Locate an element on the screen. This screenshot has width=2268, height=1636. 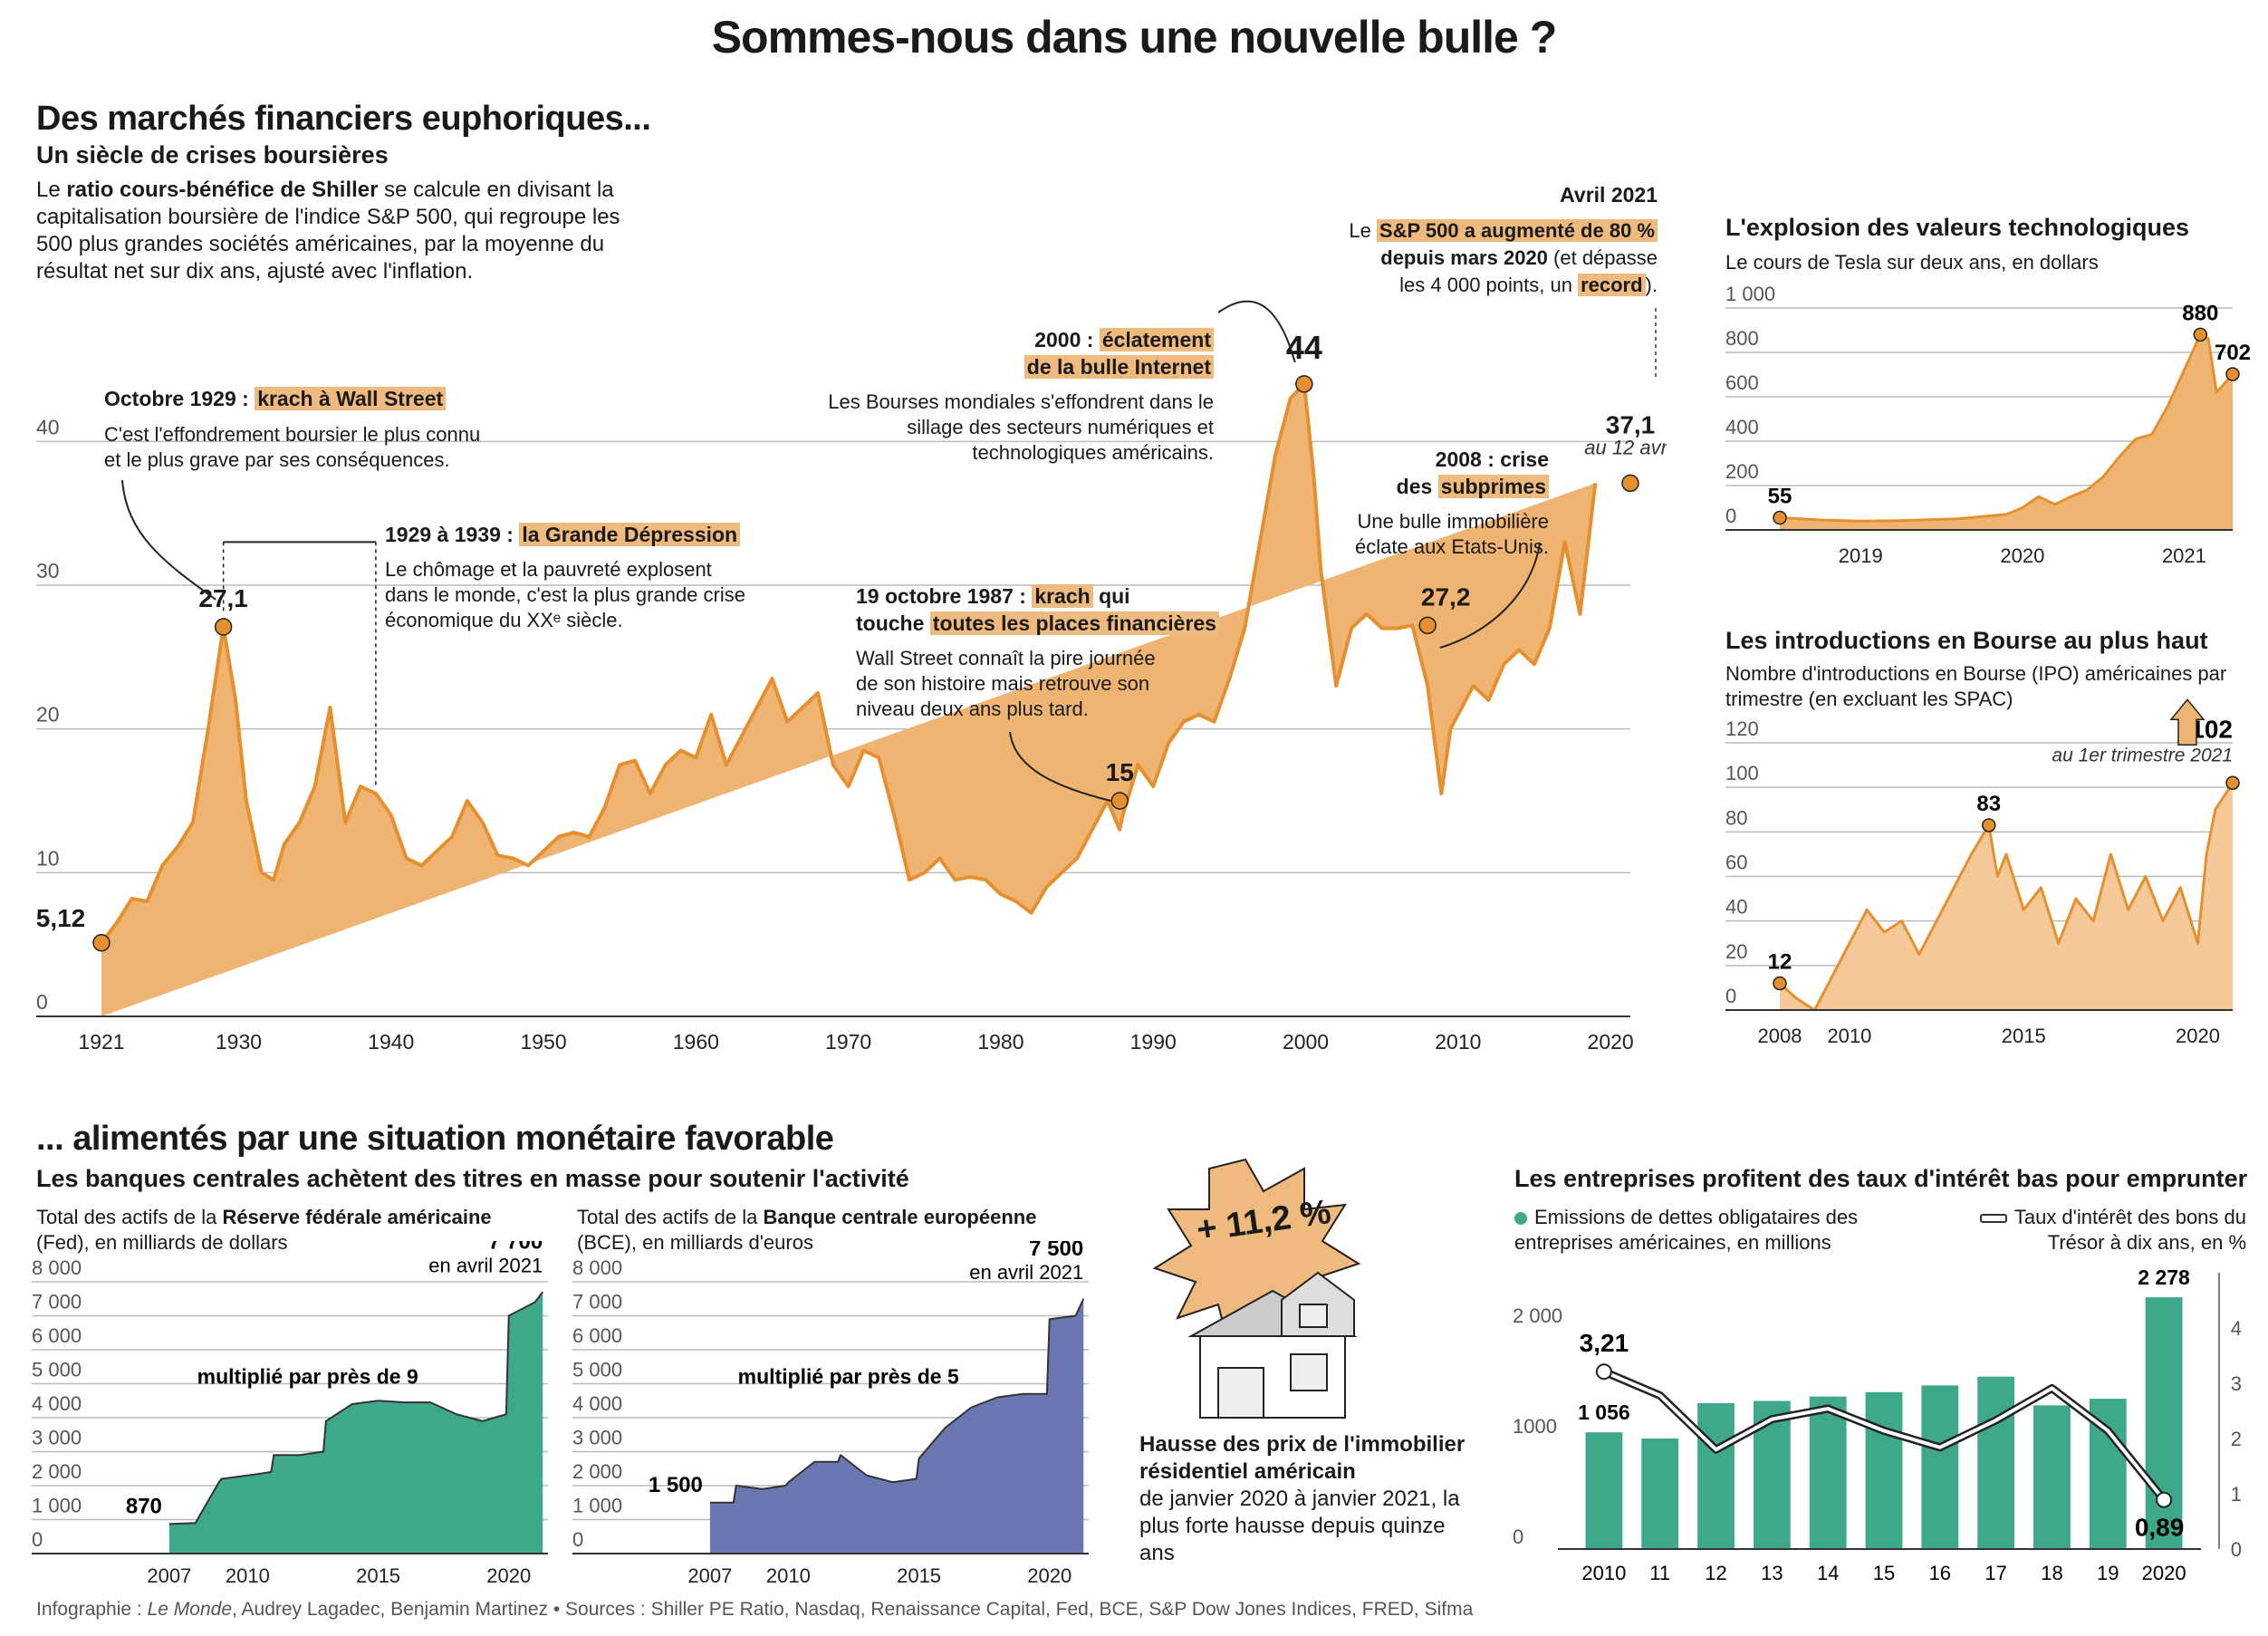
rate-line is located at coordinates (1885, 1435).